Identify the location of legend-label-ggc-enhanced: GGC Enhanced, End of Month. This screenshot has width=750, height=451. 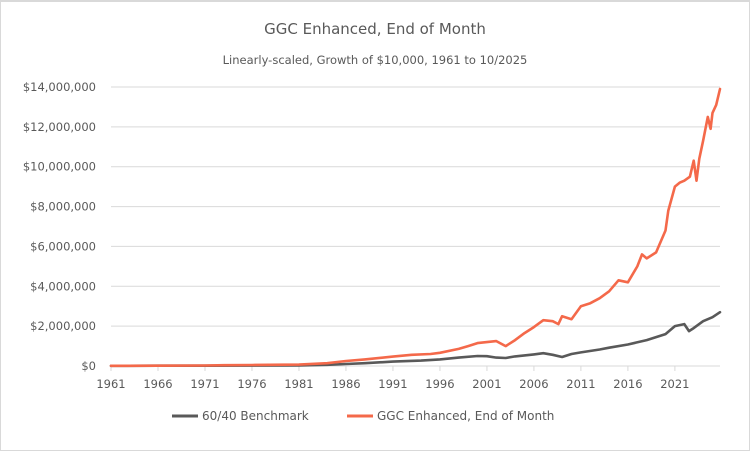
(465, 416).